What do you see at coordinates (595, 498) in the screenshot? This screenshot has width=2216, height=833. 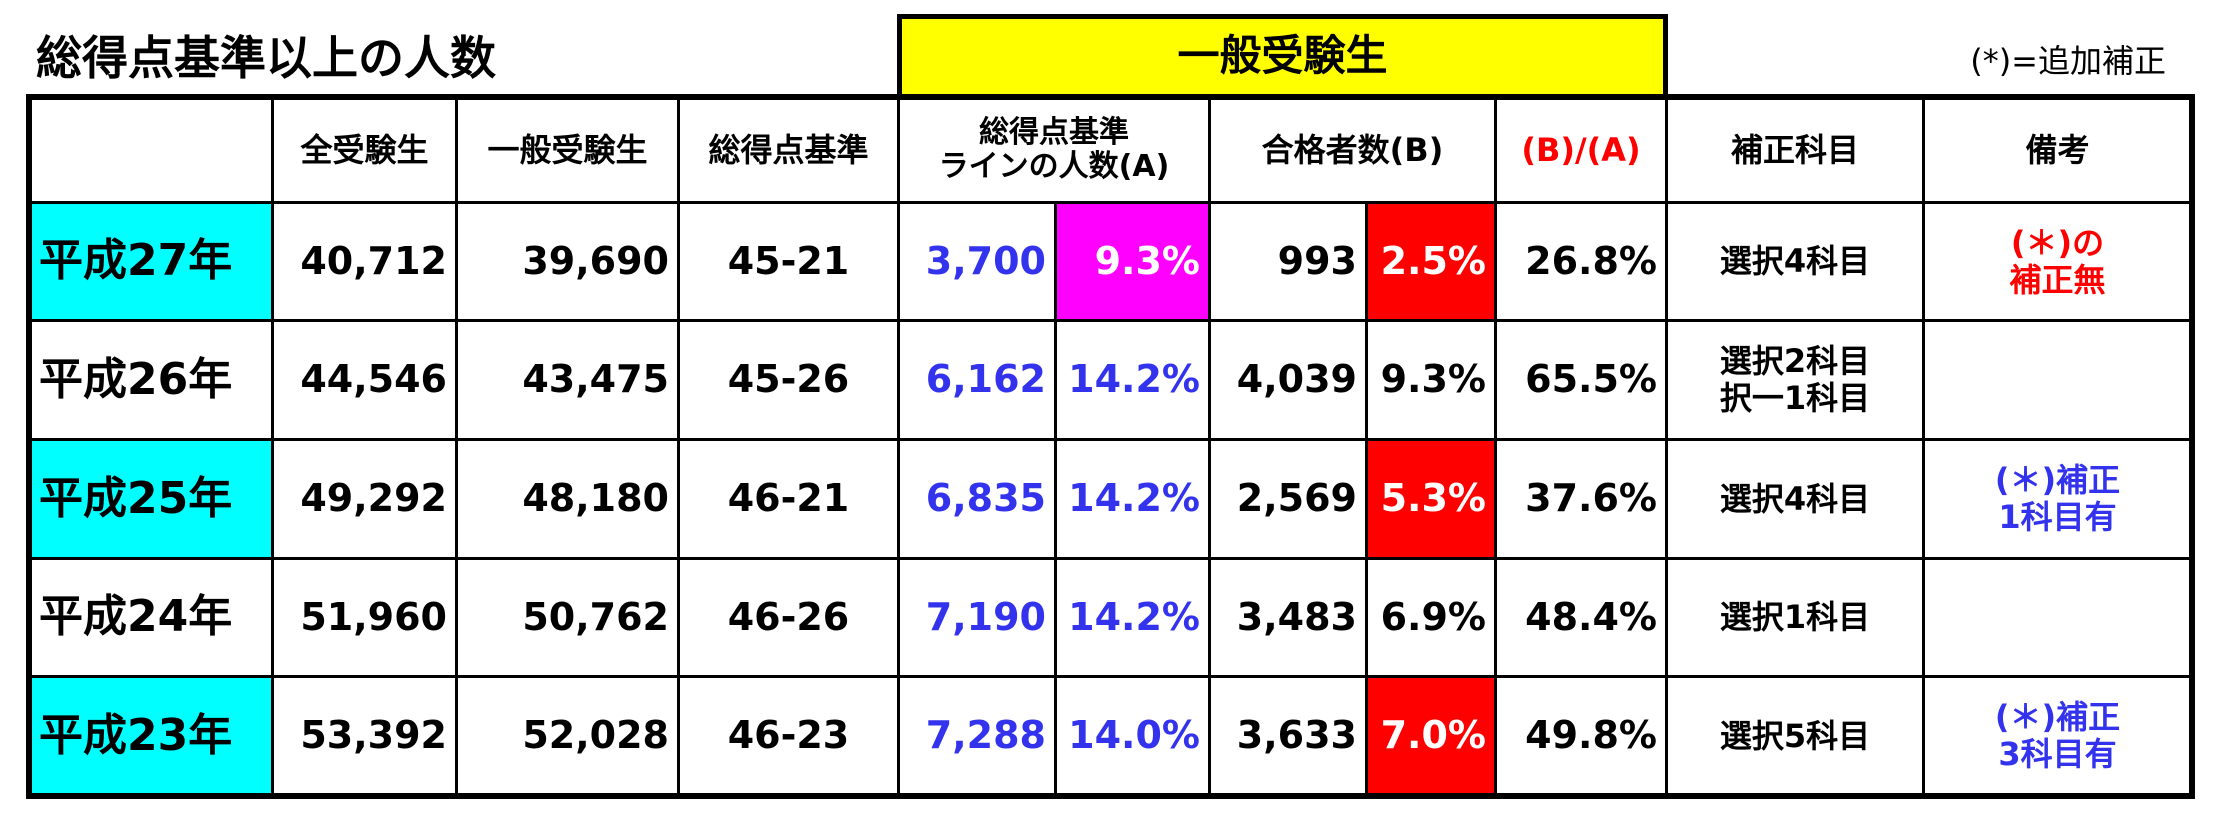 I see `cell-text: 48,180` at bounding box center [595, 498].